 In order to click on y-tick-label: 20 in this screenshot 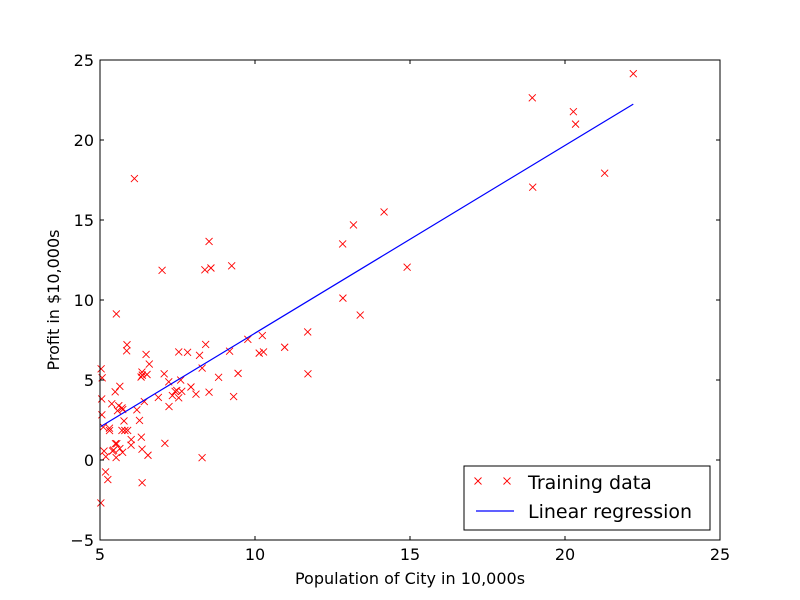, I will do `click(84, 140)`.